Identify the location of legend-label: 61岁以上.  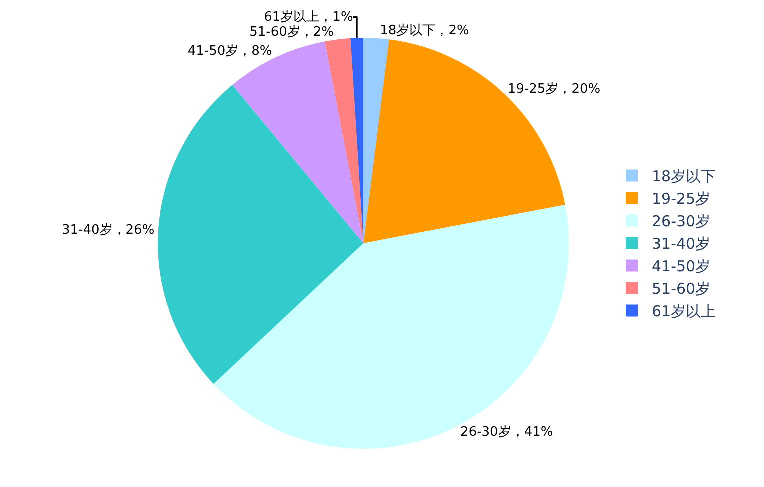
(684, 311).